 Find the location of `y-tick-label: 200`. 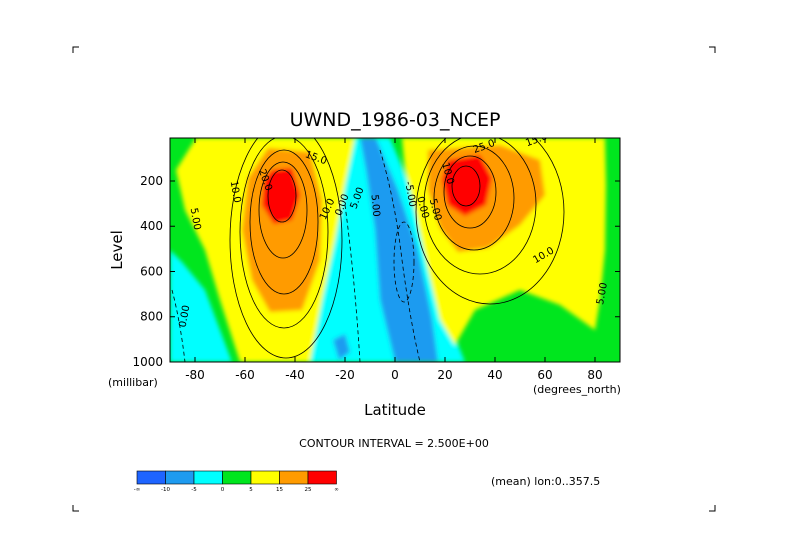

y-tick-label: 200 is located at coordinates (151, 181).